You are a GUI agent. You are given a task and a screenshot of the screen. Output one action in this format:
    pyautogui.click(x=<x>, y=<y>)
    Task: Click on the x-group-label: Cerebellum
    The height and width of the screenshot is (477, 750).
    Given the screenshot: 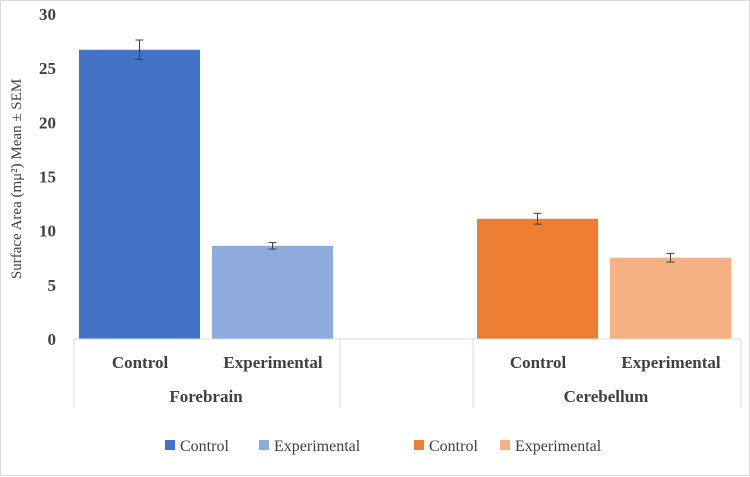 What is the action you would take?
    pyautogui.click(x=606, y=396)
    